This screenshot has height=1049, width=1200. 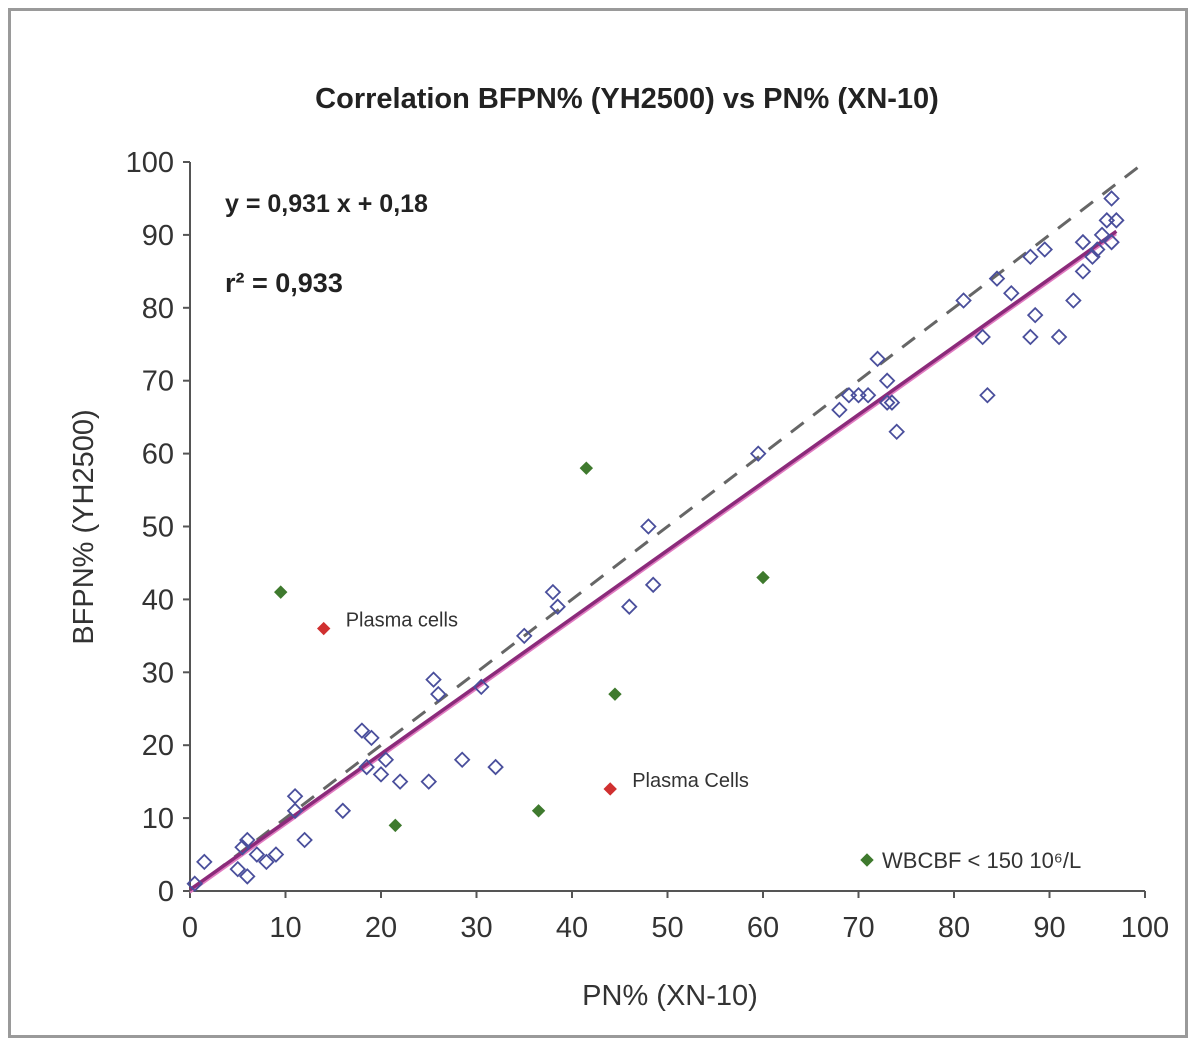 What do you see at coordinates (858, 928) in the screenshot?
I see `x-tick-label: 70` at bounding box center [858, 928].